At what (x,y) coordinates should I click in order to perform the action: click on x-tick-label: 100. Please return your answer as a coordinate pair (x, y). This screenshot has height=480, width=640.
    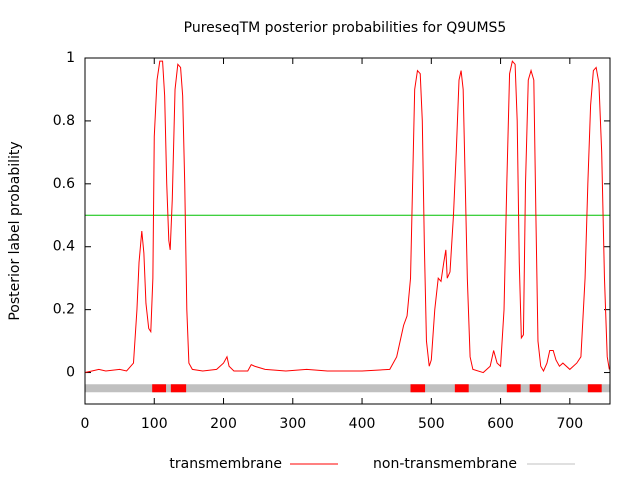
    Looking at the image, I should click on (154, 424).